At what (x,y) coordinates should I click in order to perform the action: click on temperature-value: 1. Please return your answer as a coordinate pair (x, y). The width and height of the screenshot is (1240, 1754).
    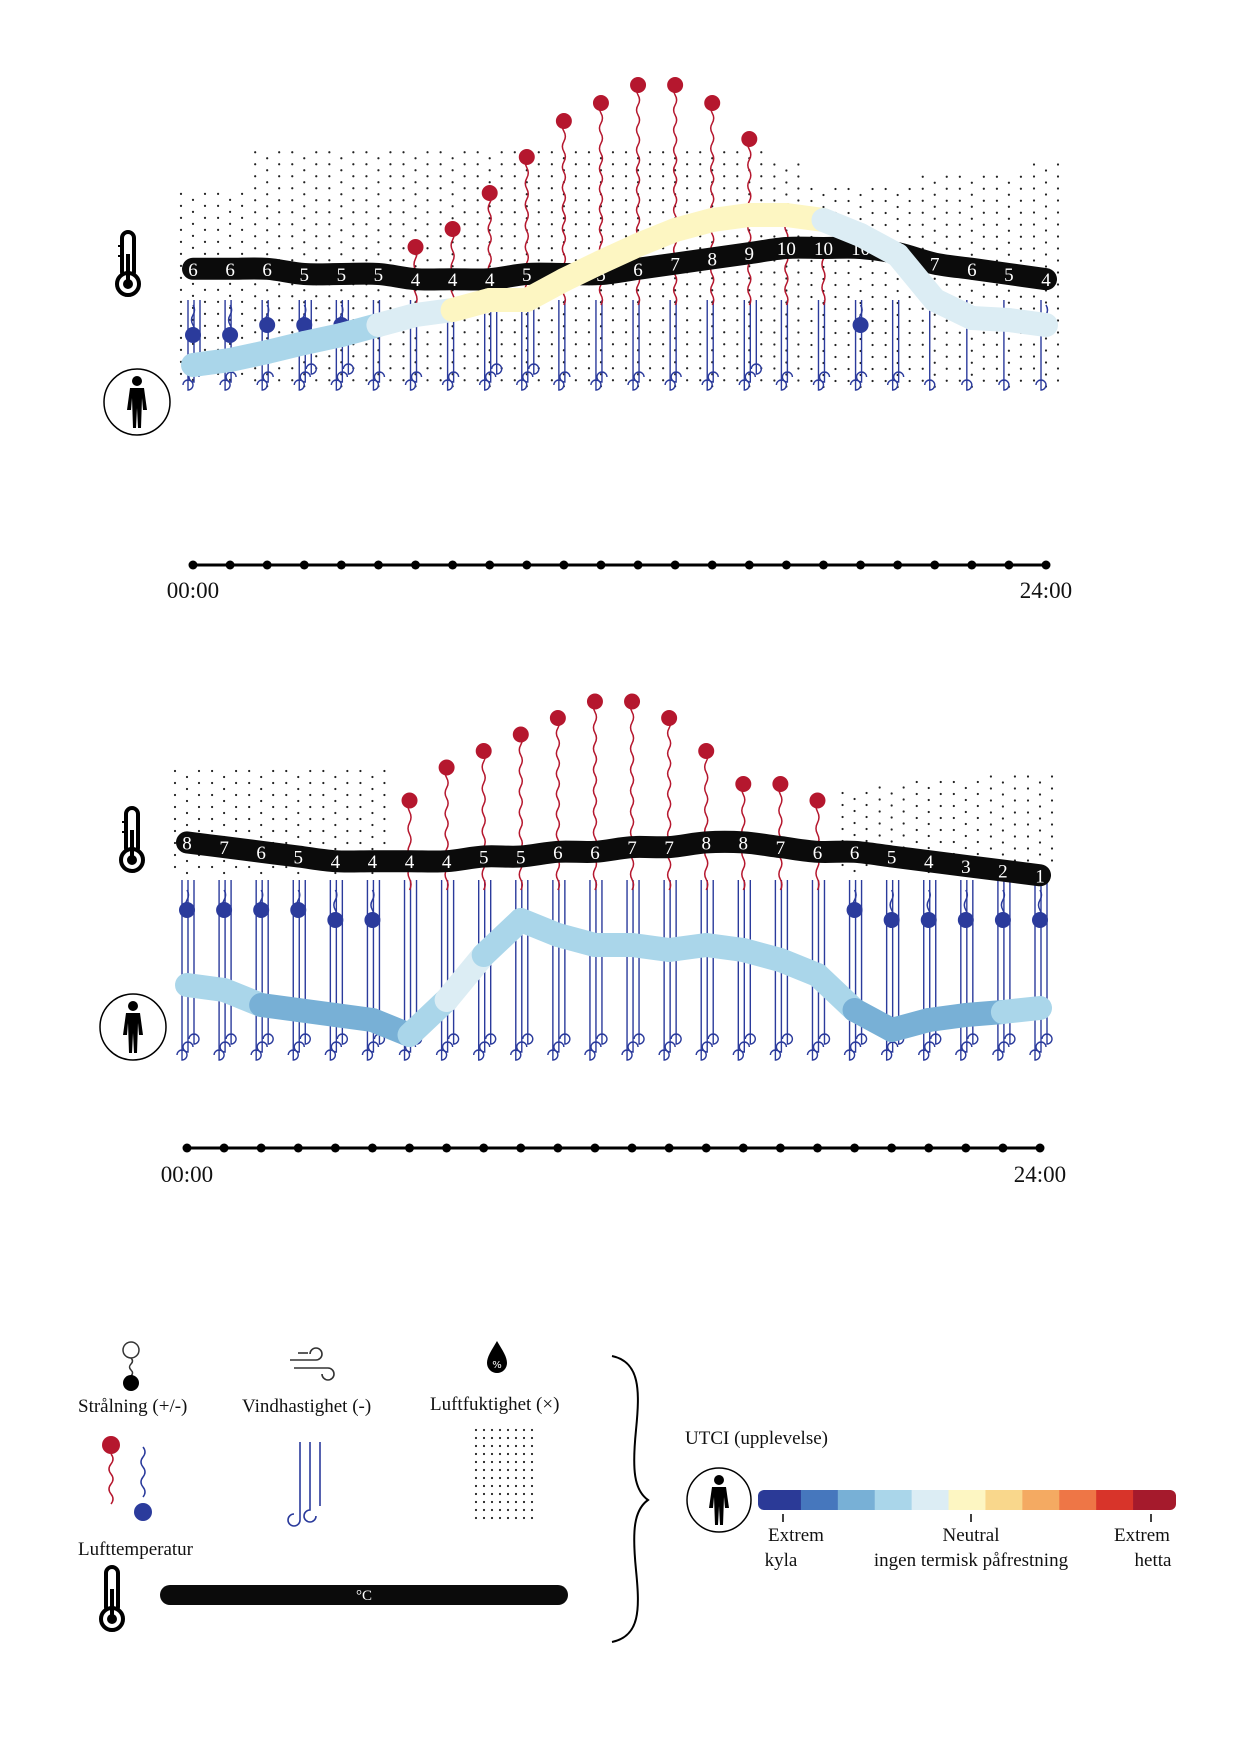
    Looking at the image, I should click on (1040, 876).